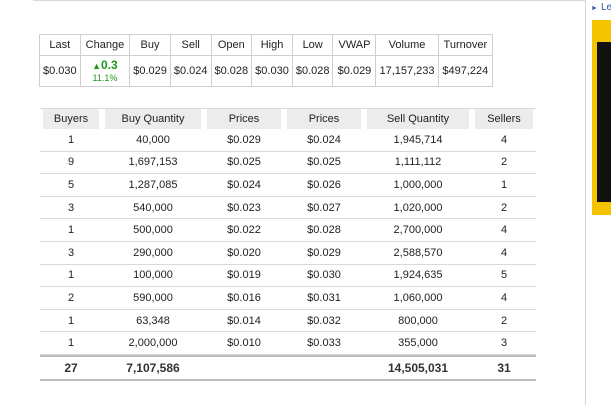 The height and width of the screenshot is (405, 611). I want to click on quote-header-low: Low, so click(312, 45).